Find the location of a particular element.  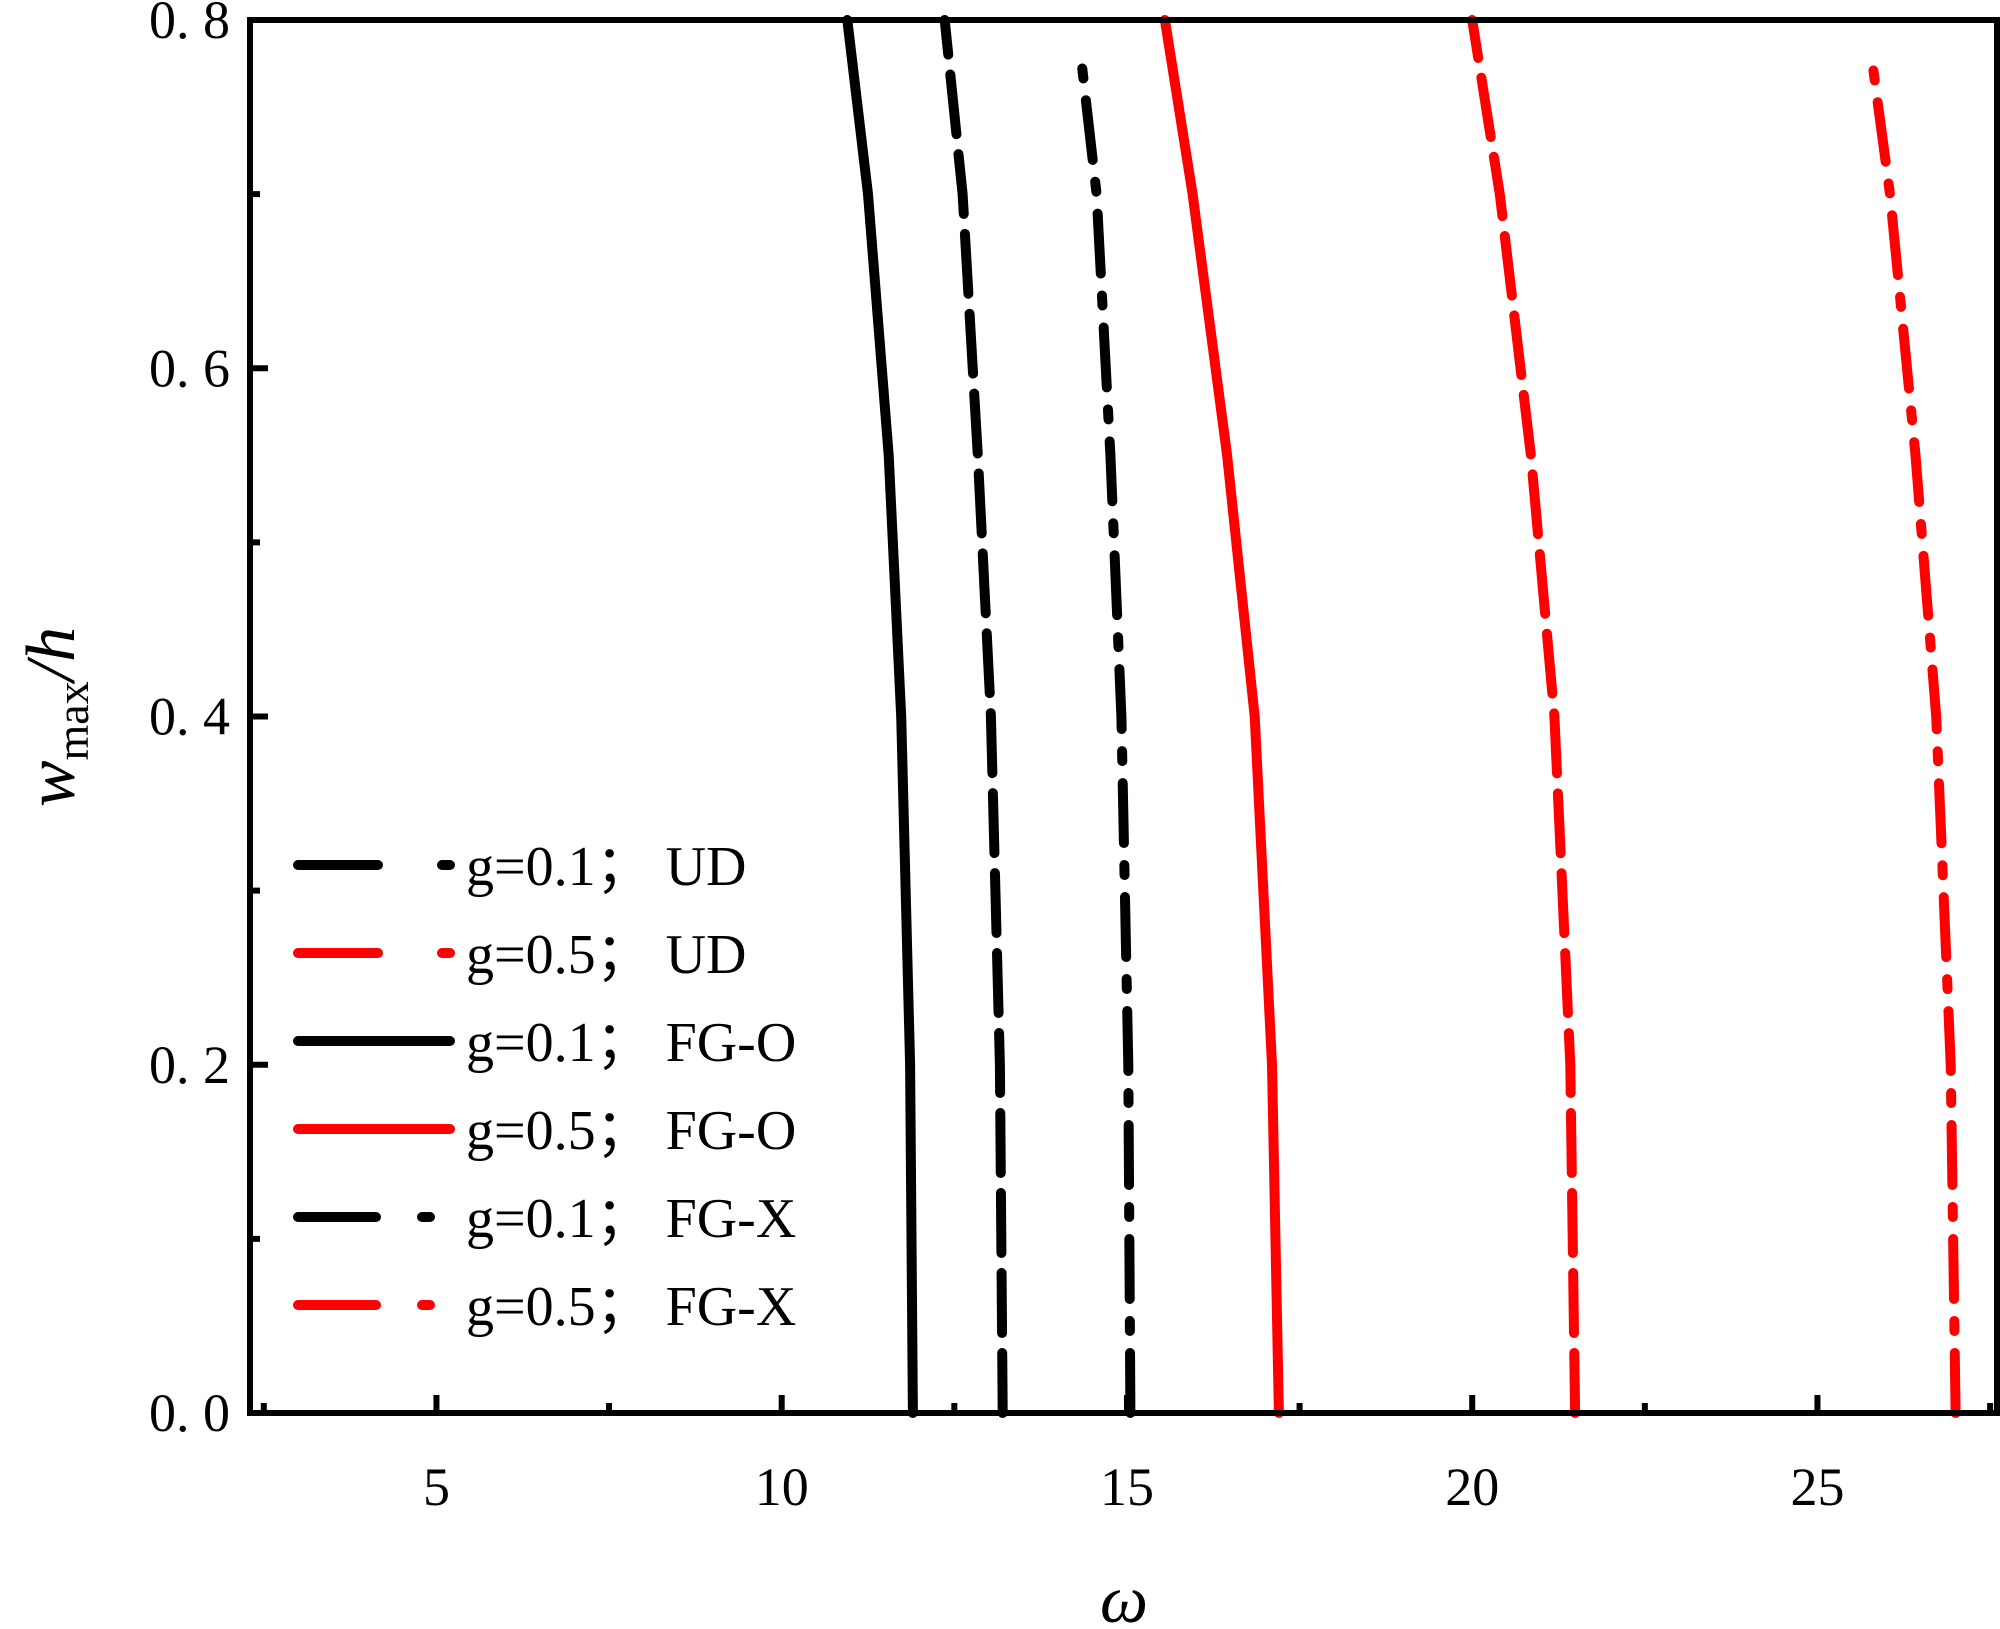

y-tick-label: 0. 2 is located at coordinates (189, 1065).